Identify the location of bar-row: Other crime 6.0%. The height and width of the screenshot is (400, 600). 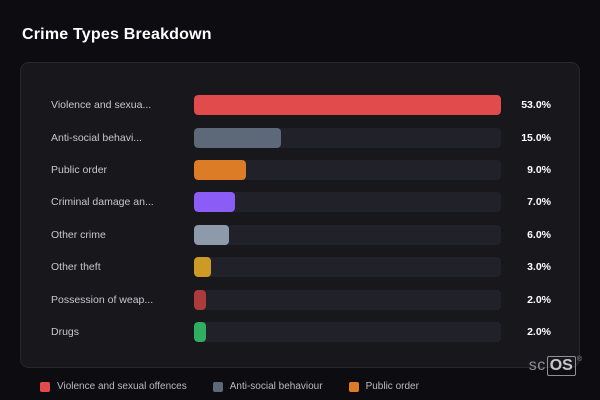
(301, 235).